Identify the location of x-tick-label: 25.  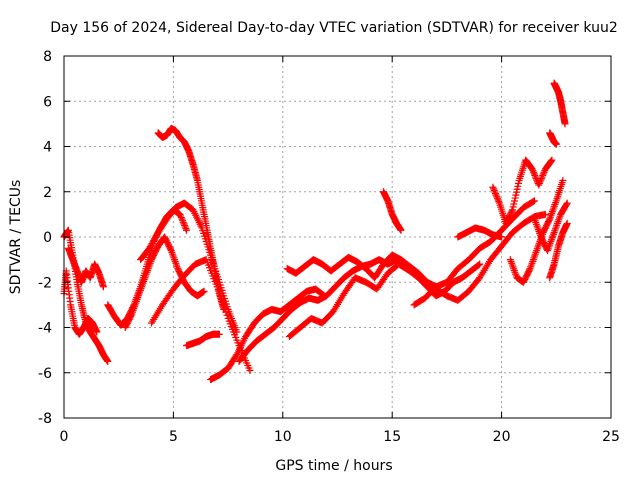
(611, 437).